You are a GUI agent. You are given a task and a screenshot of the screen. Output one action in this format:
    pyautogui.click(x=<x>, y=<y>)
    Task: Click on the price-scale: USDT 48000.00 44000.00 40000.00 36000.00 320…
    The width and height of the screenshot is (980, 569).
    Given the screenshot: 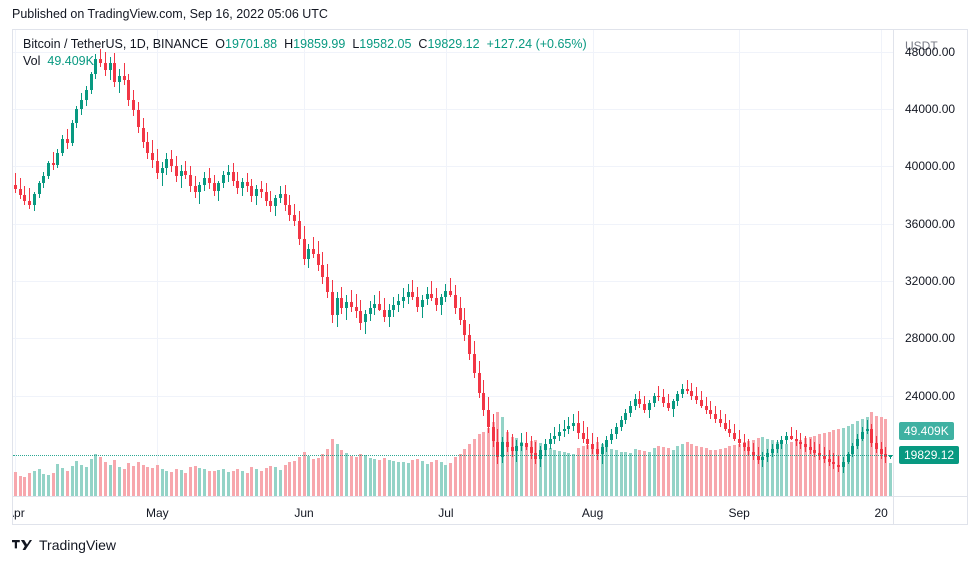 What is the action you would take?
    pyautogui.click(x=930, y=263)
    